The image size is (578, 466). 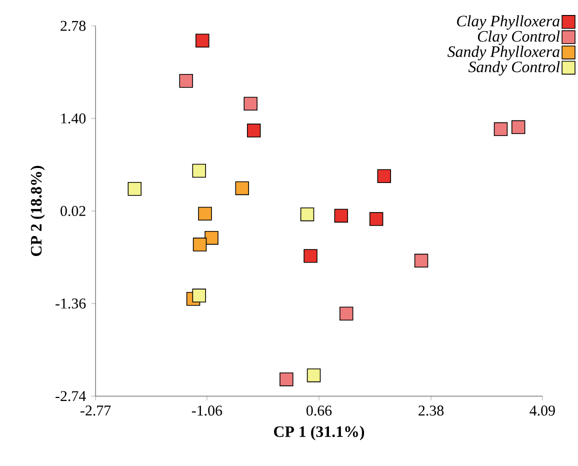 I want to click on legend-label: Sandy Phylloxera, so click(x=504, y=53).